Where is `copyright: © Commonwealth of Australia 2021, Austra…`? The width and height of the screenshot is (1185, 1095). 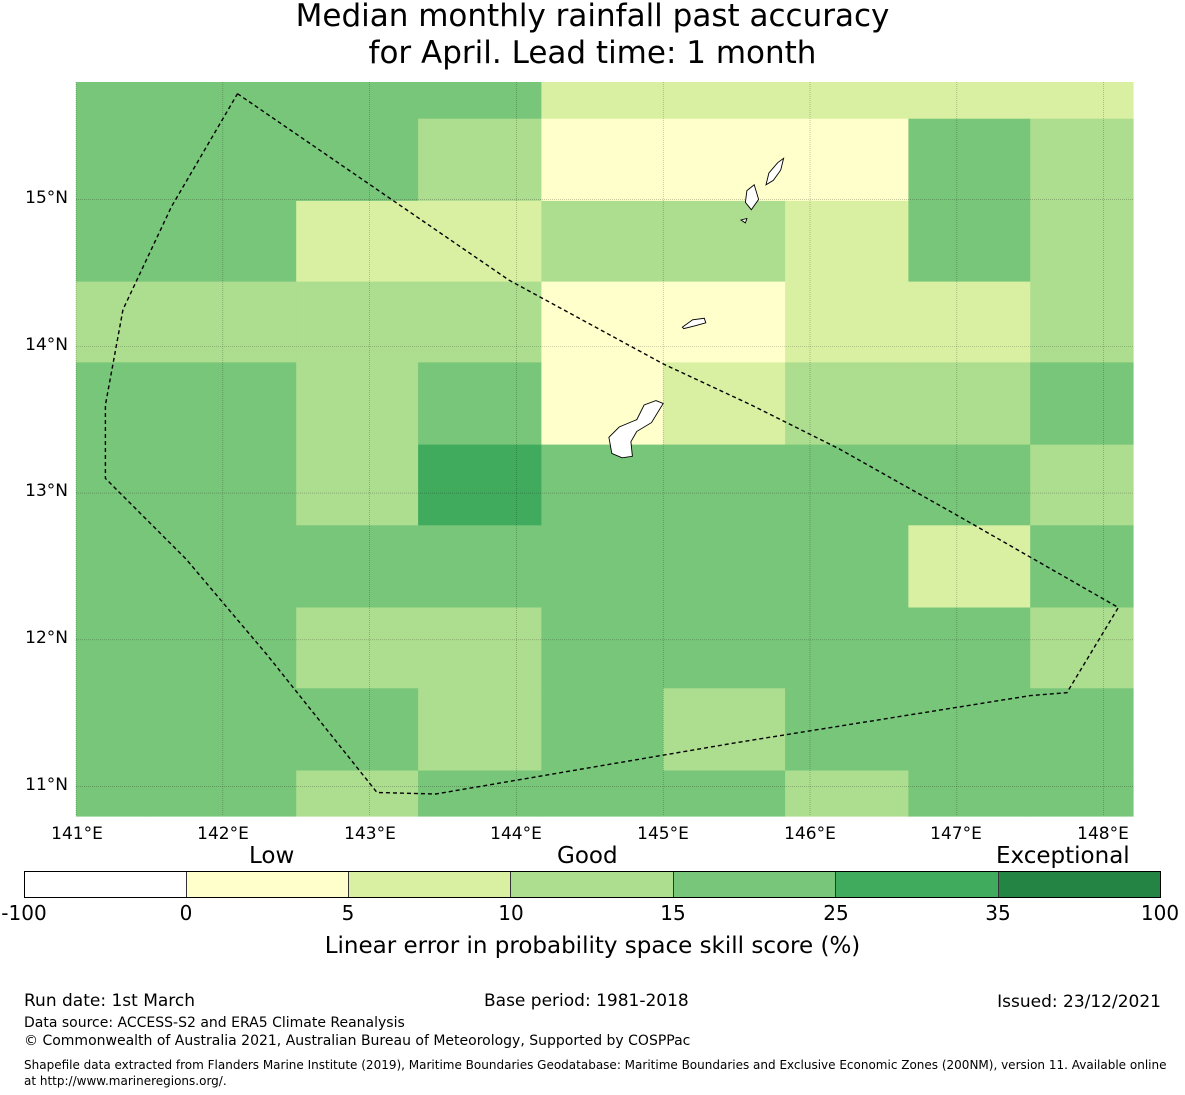 copyright: © Commonwealth of Australia 2021, Austra… is located at coordinates (357, 1041).